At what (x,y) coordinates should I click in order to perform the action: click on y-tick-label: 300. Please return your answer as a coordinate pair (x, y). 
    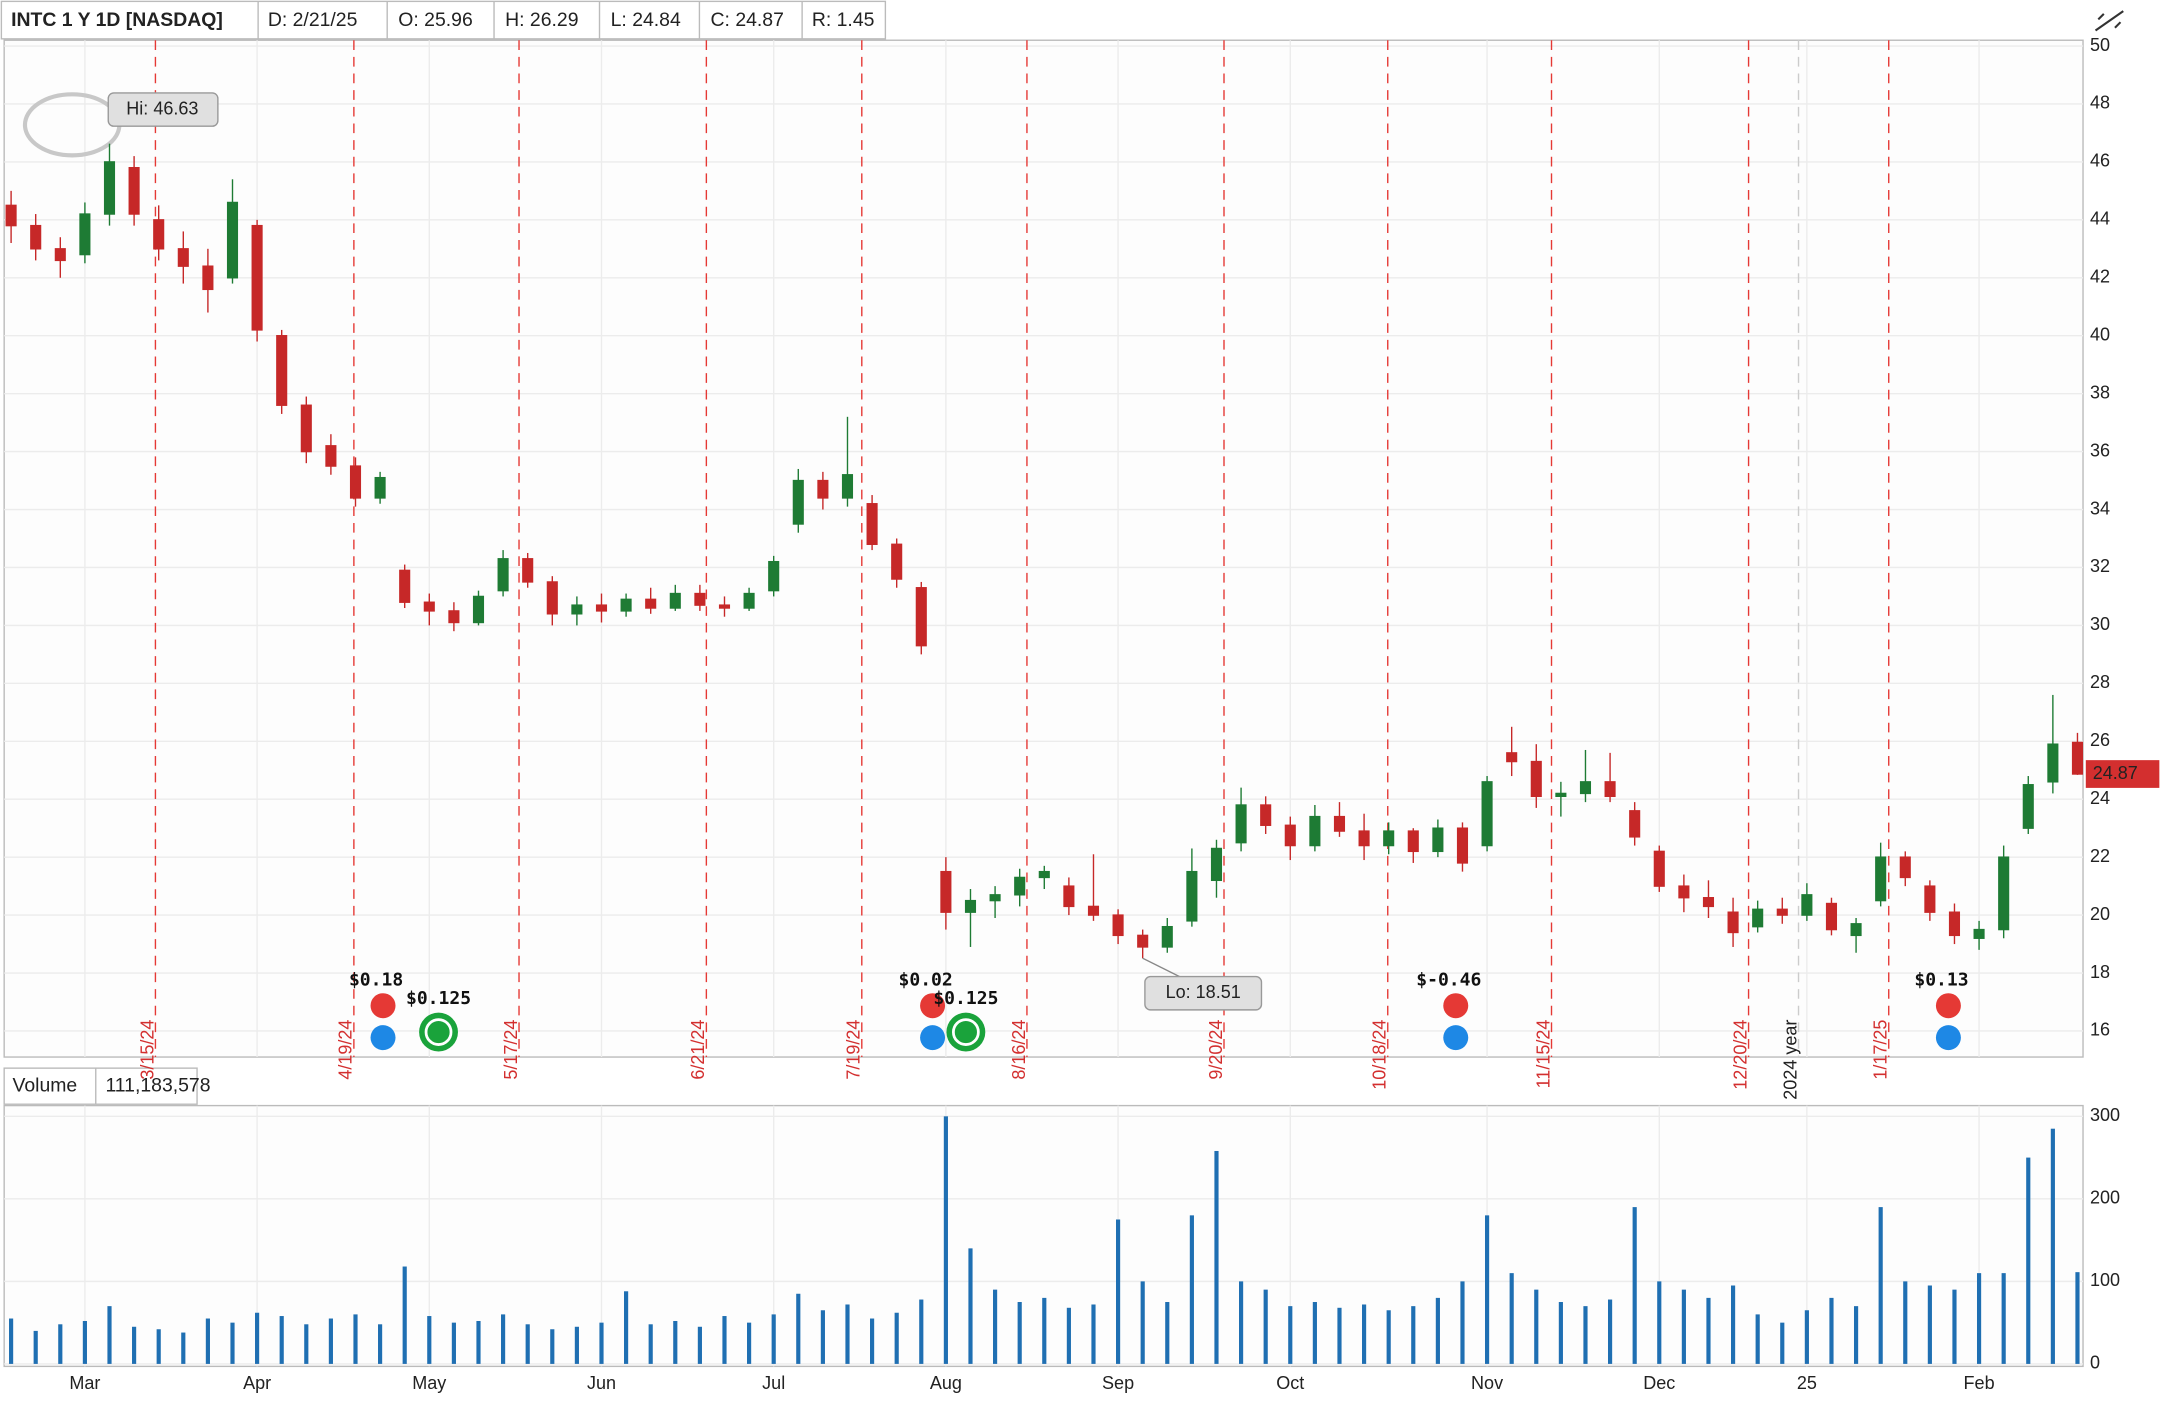
    Looking at the image, I should click on (2105, 1115).